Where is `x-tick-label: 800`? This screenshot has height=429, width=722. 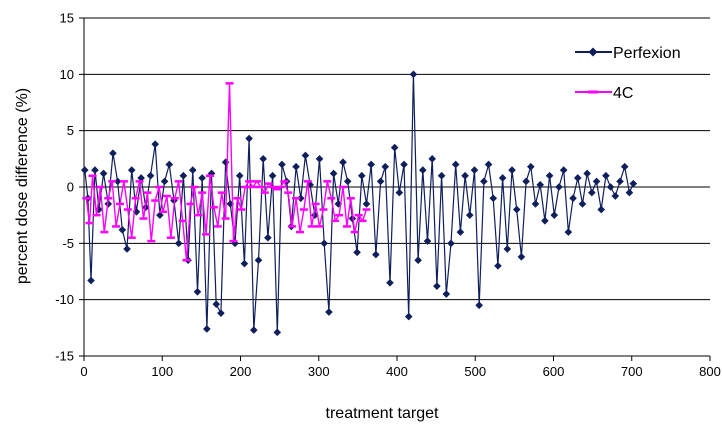 x-tick-label: 800 is located at coordinates (710, 371).